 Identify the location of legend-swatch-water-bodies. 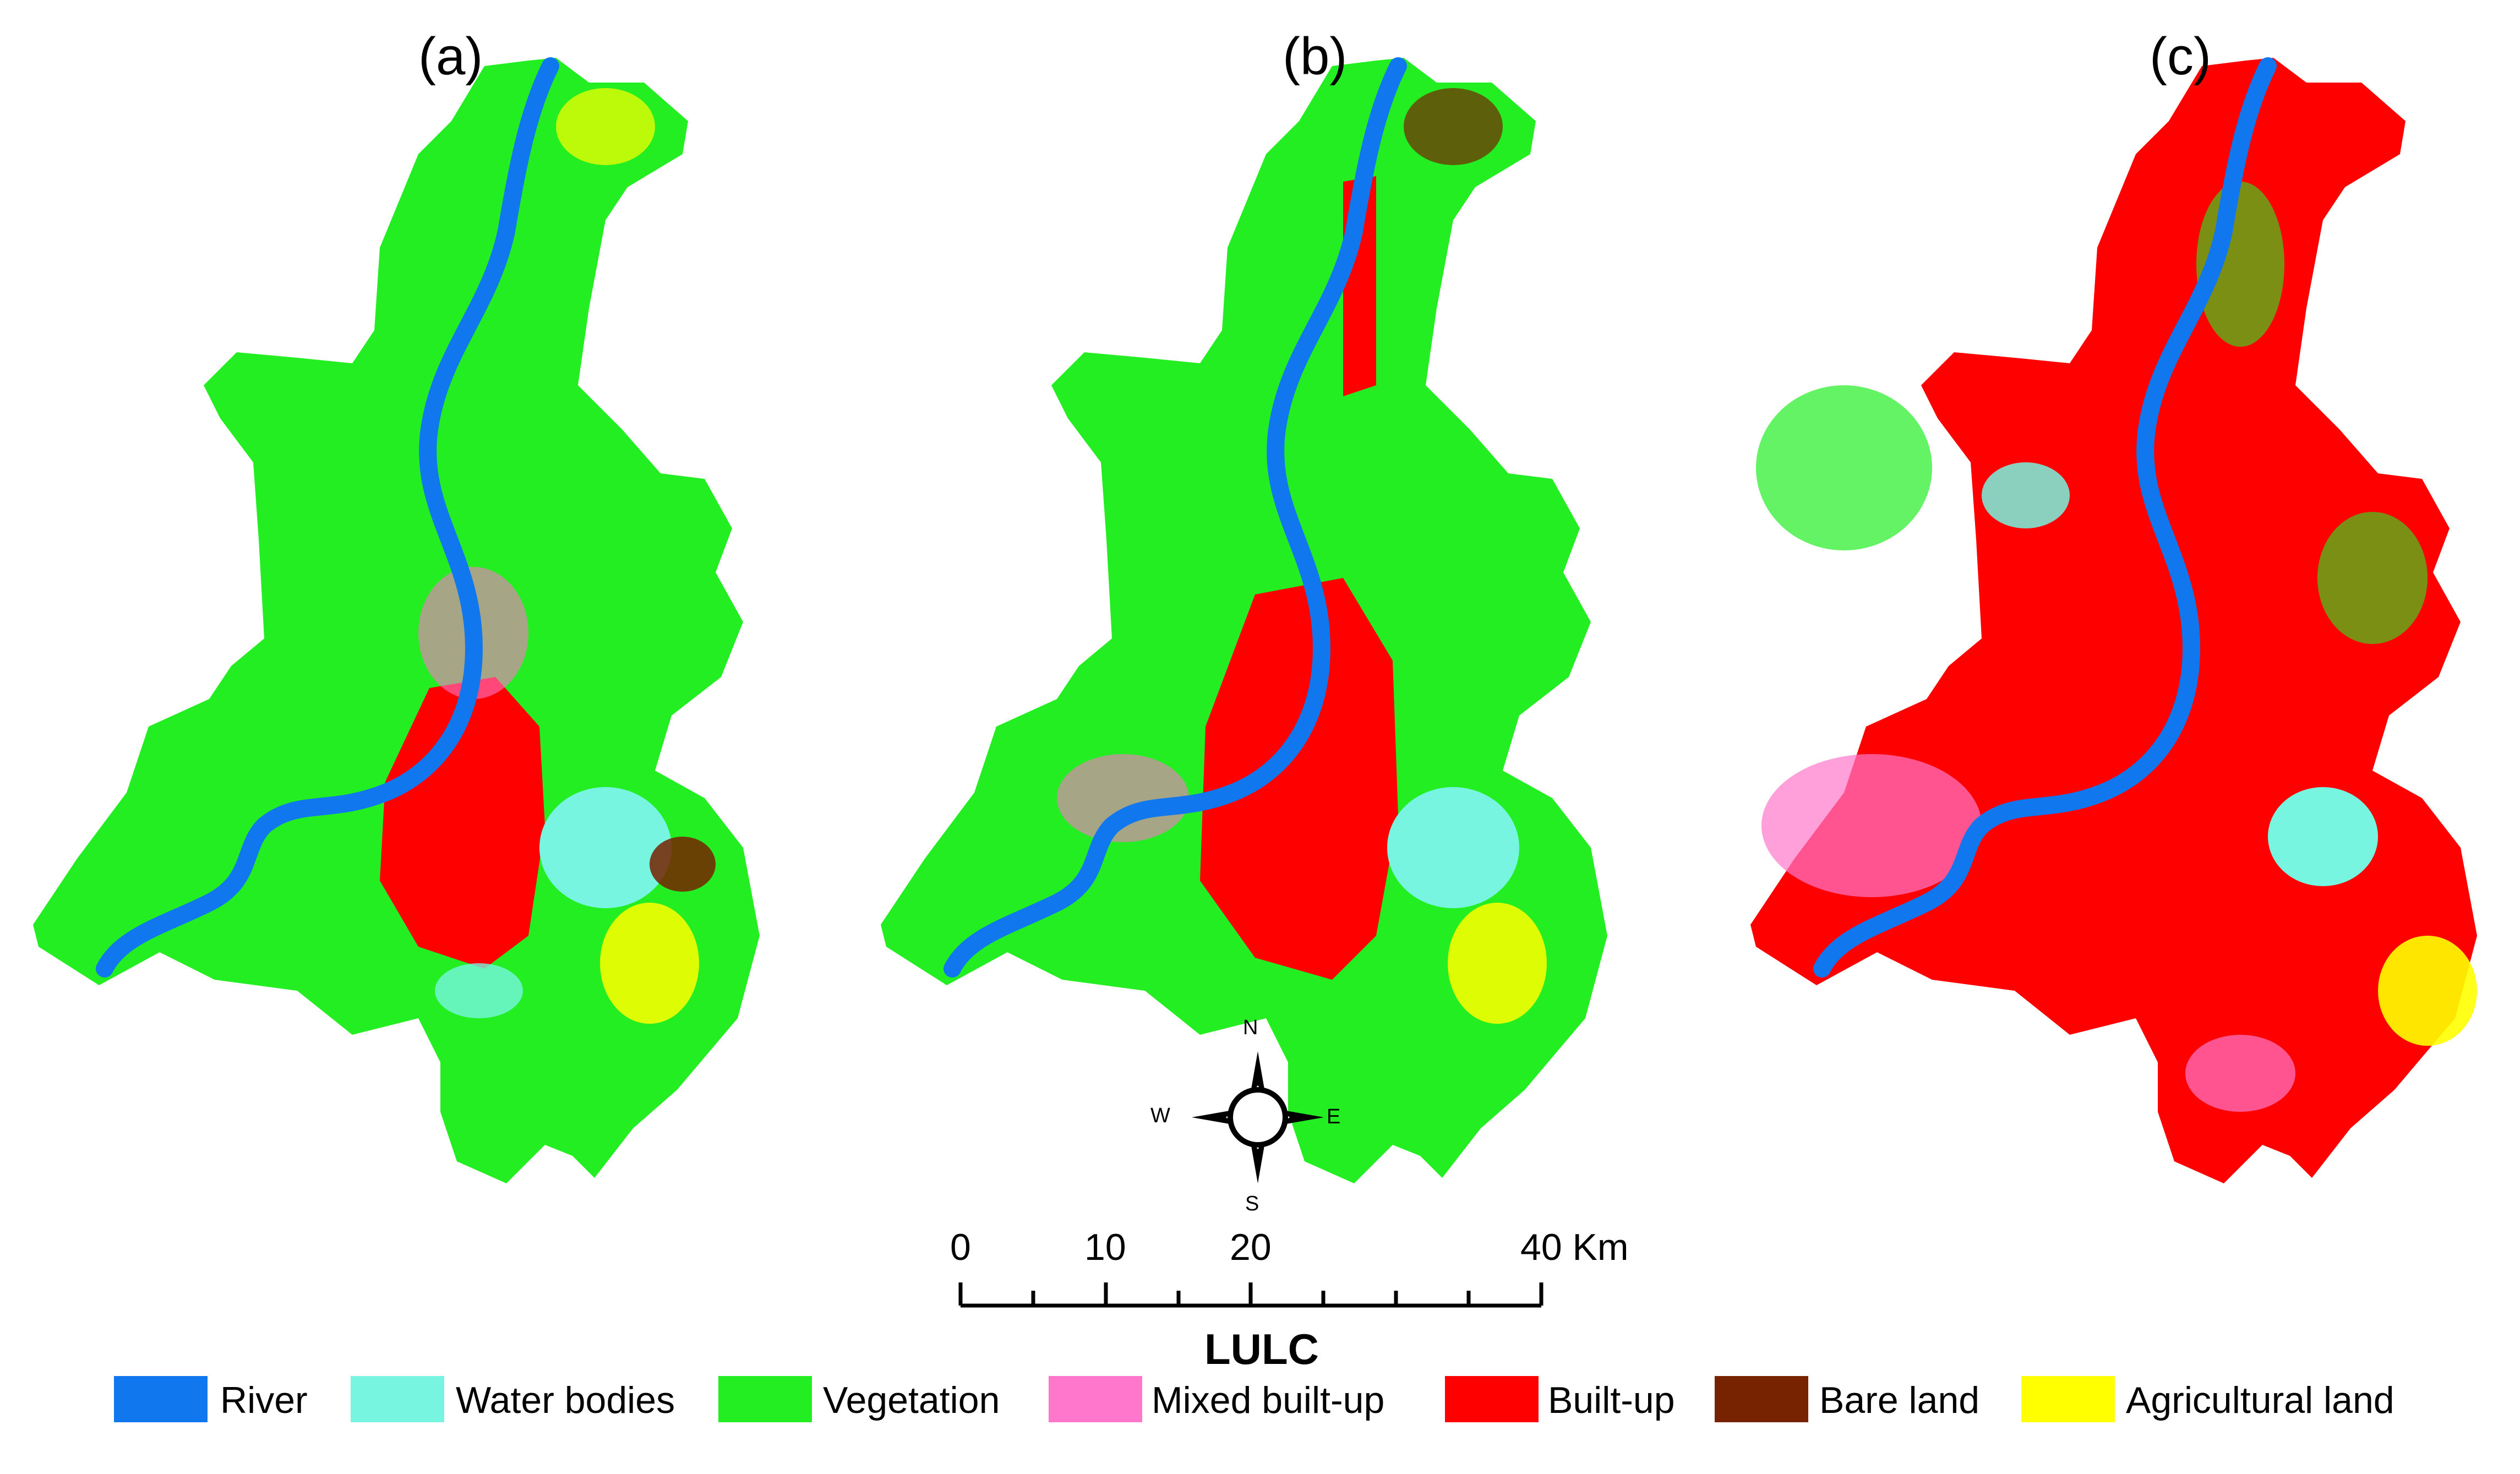
(397, 1399).